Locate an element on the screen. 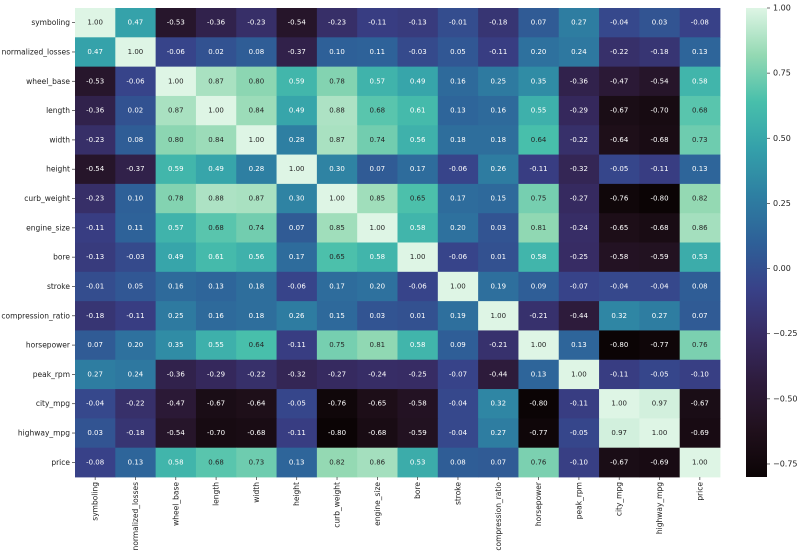  heatmap-cell-value: 0.27 is located at coordinates (95, 374).